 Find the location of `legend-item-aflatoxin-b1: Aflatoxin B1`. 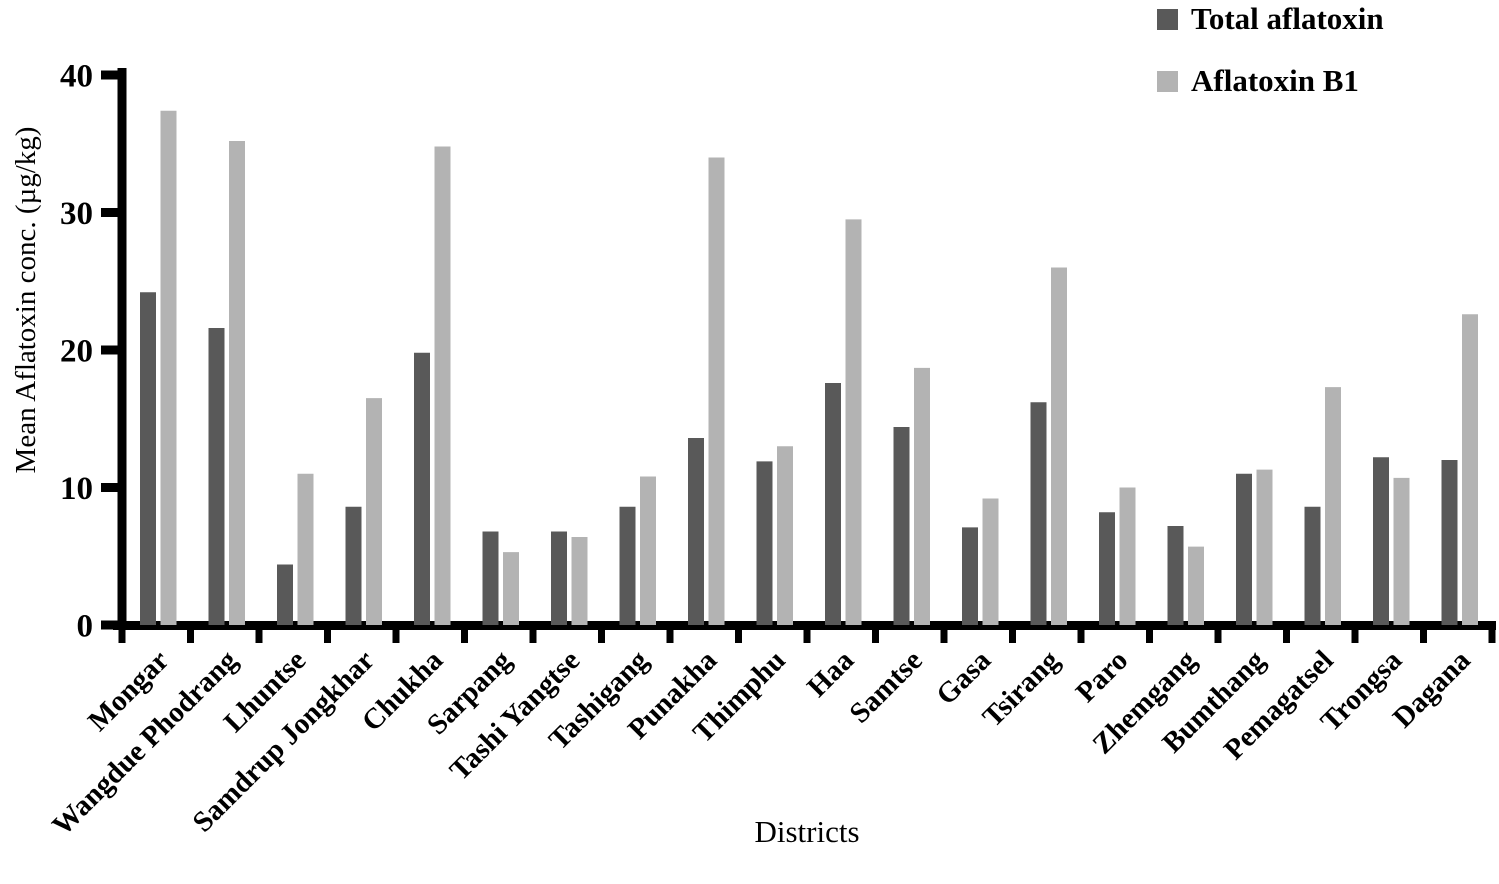

legend-item-aflatoxin-b1: Aflatoxin B1 is located at coordinates (1270, 80).